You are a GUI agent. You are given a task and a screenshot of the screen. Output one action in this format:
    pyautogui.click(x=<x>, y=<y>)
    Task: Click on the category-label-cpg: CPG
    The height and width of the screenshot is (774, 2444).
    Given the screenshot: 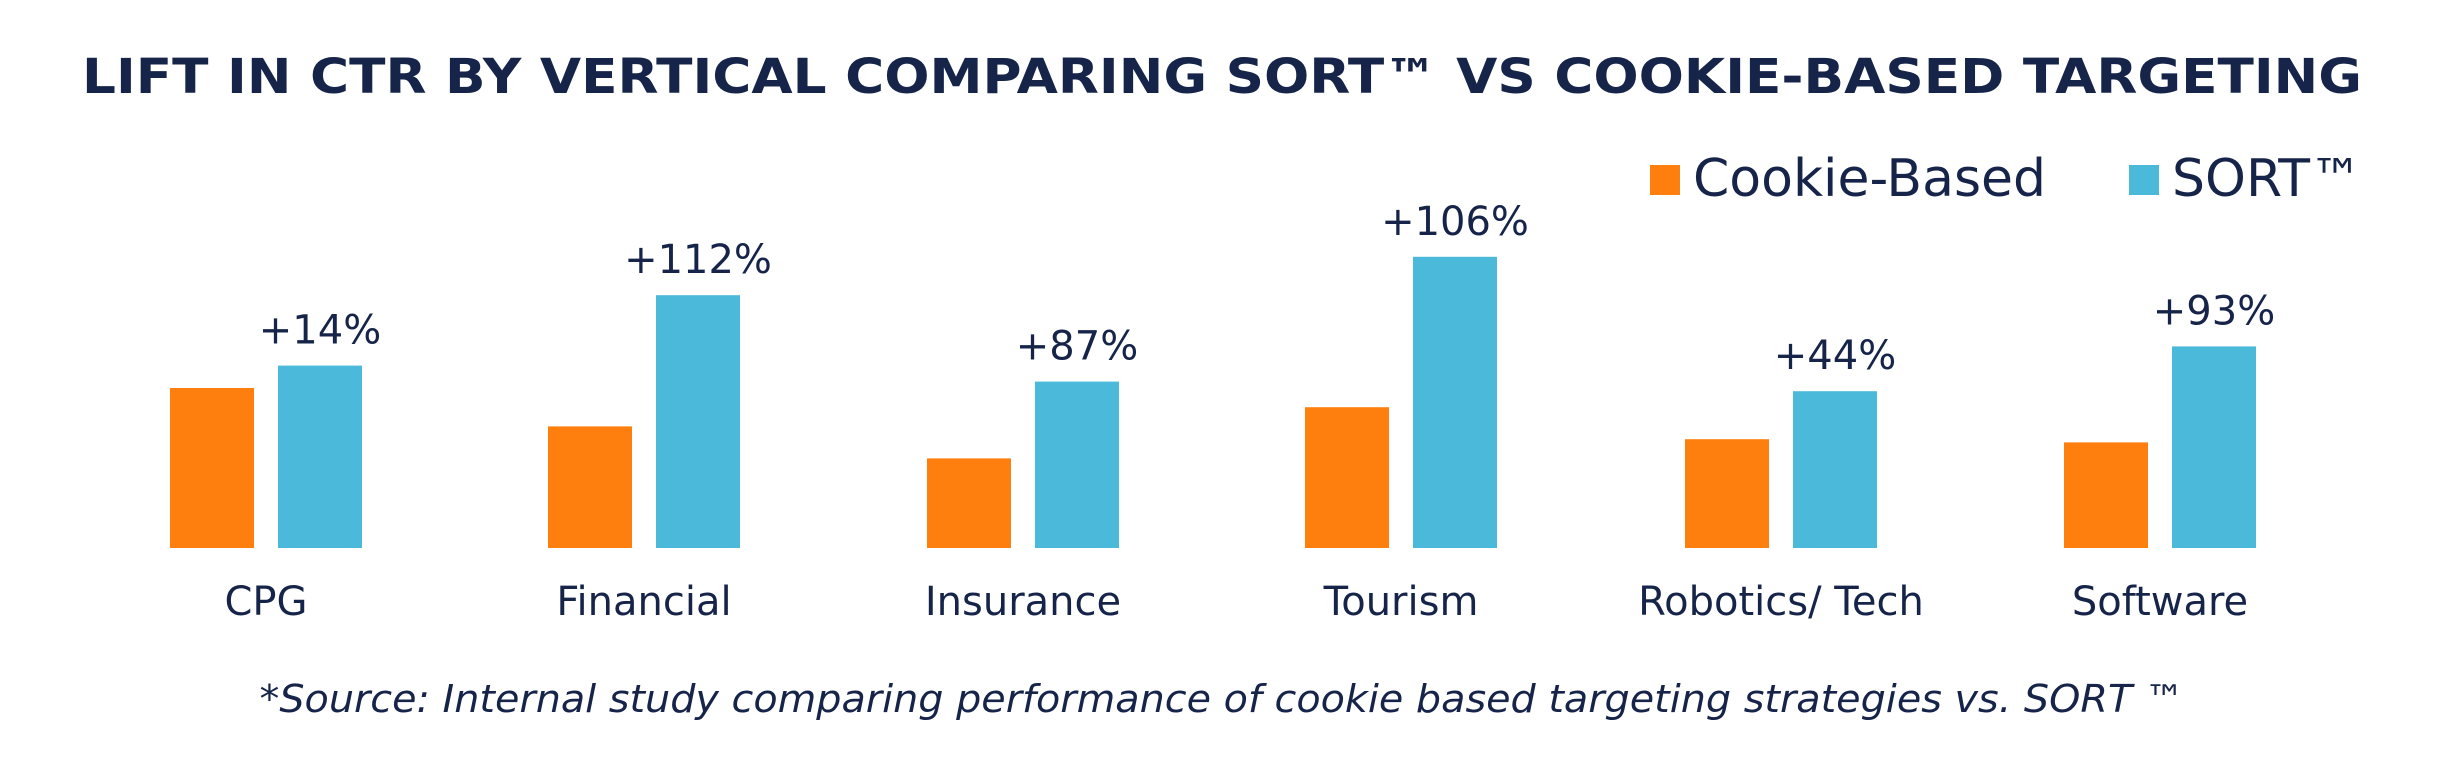 What is the action you would take?
    pyautogui.click(x=265, y=602)
    